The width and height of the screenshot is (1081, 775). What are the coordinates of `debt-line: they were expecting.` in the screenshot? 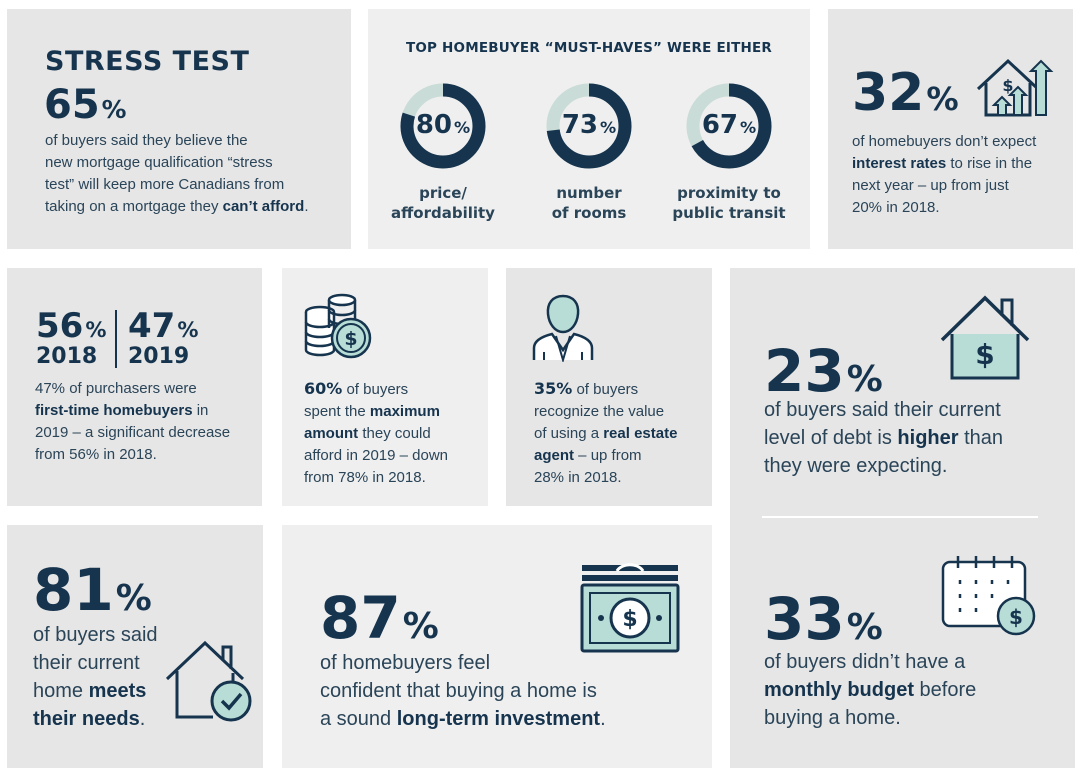 It's located at (856, 466).